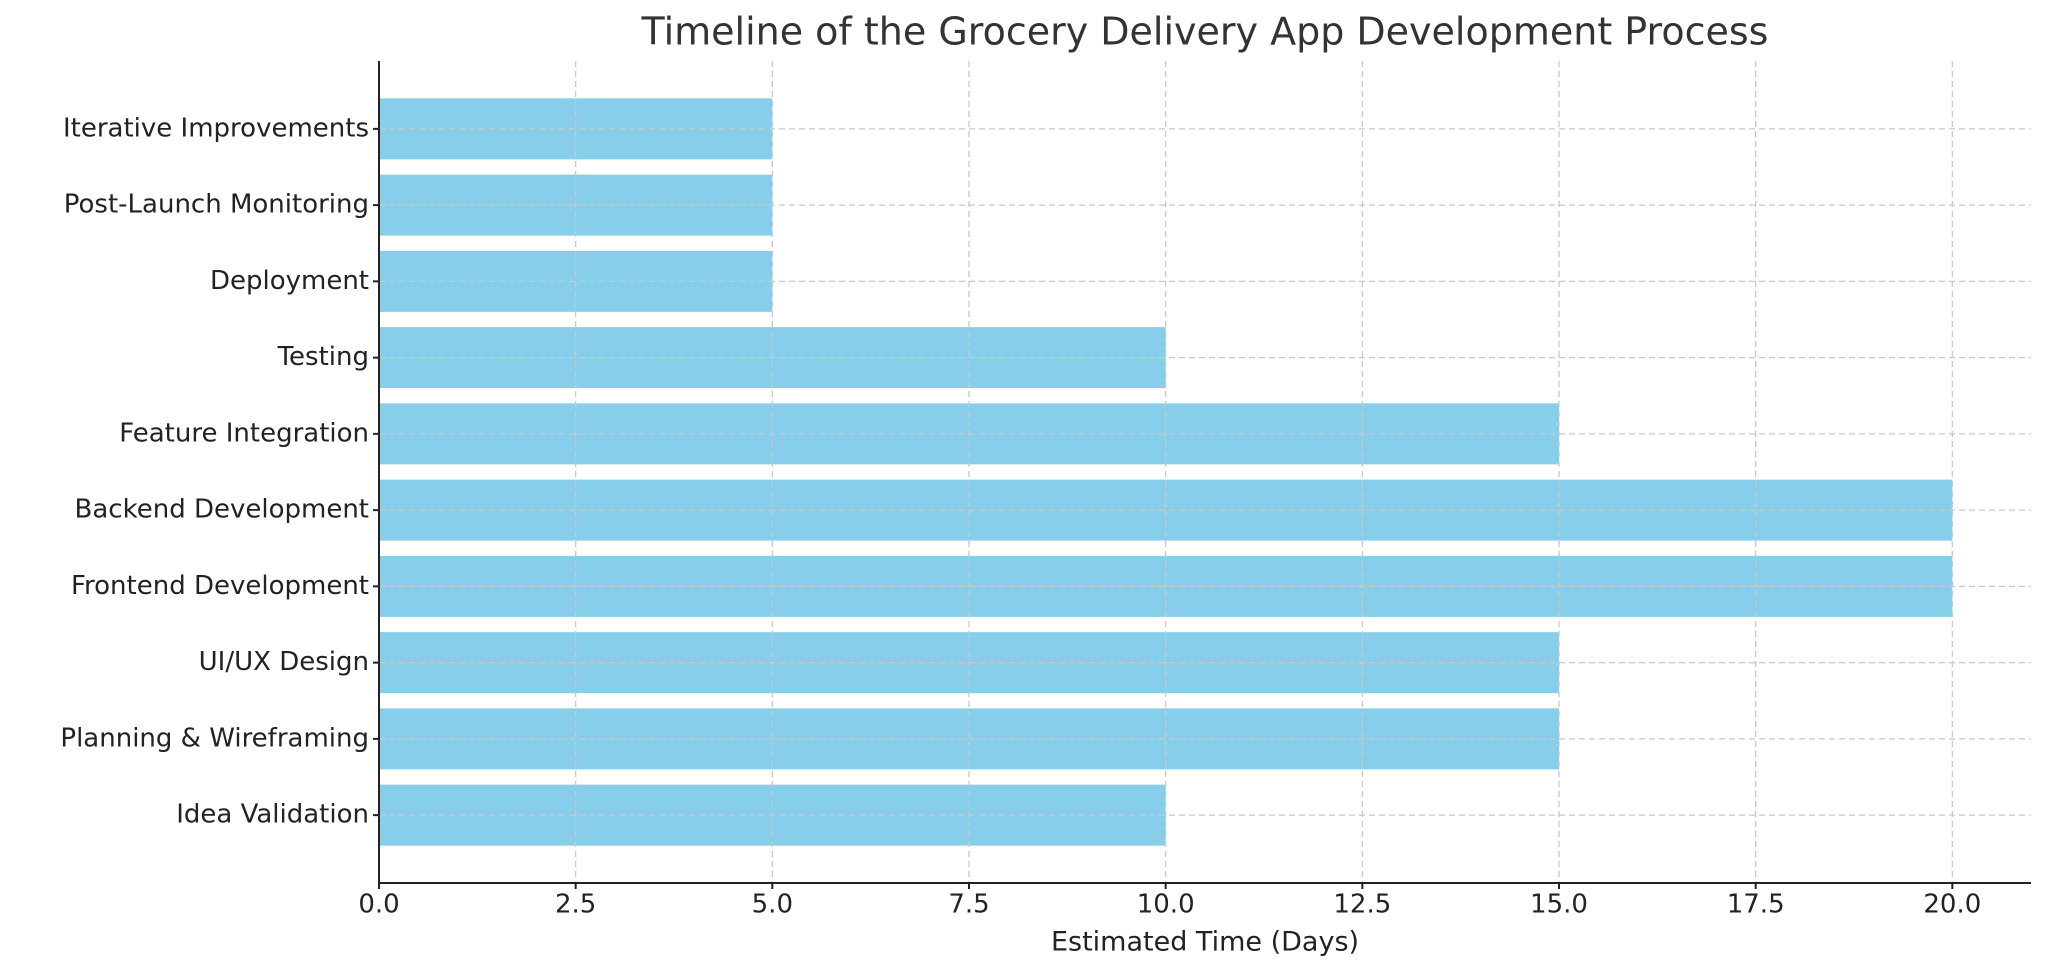  What do you see at coordinates (289, 281) in the screenshot?
I see `y-tick-label: Deployment` at bounding box center [289, 281].